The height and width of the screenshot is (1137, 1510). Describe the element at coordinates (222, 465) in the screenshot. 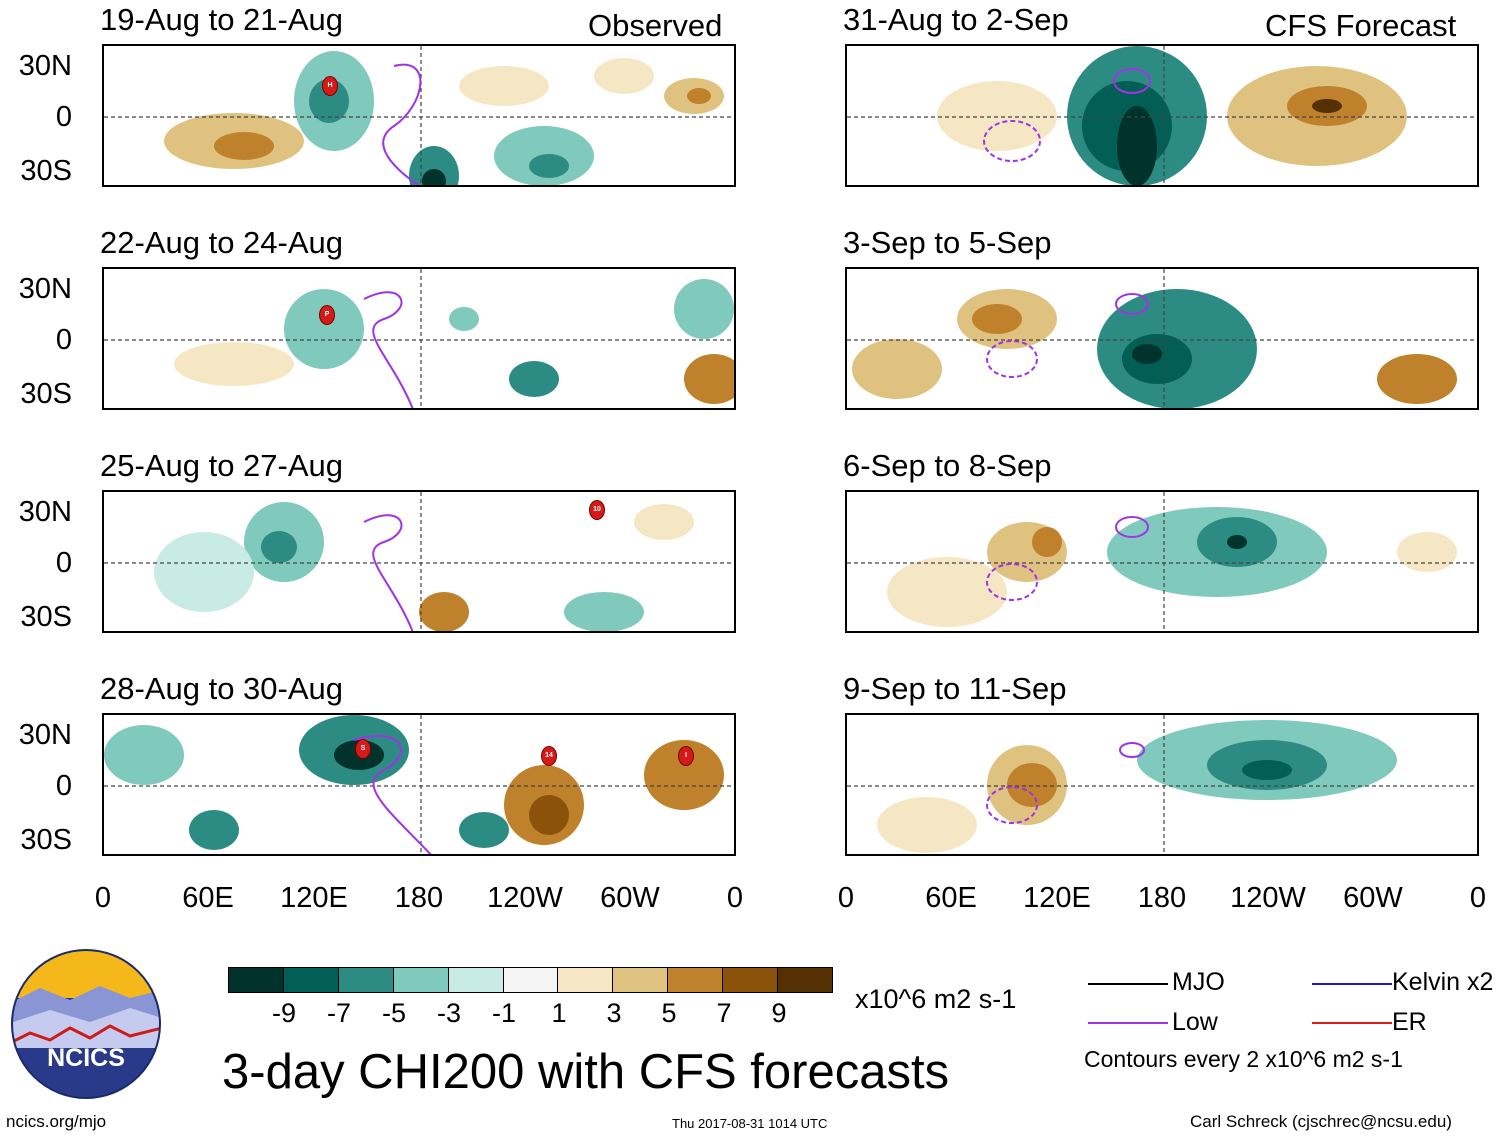

I see `panel-title-3: 25-Aug to 27-Aug` at that location.